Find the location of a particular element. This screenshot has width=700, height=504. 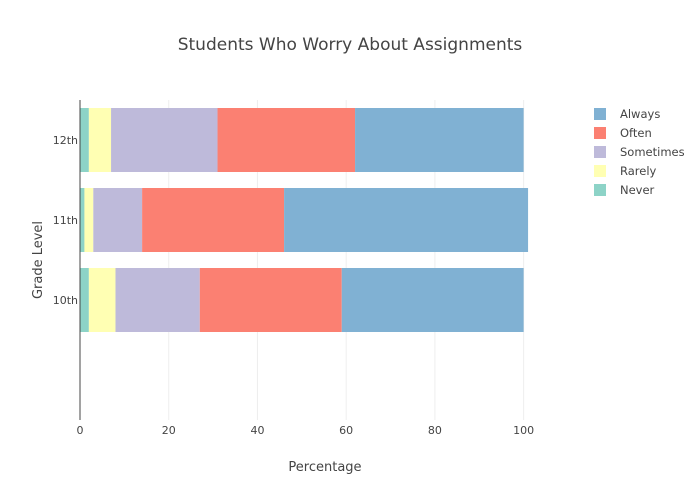

chart-title: Students Who Worry About Assignments is located at coordinates (350, 45).